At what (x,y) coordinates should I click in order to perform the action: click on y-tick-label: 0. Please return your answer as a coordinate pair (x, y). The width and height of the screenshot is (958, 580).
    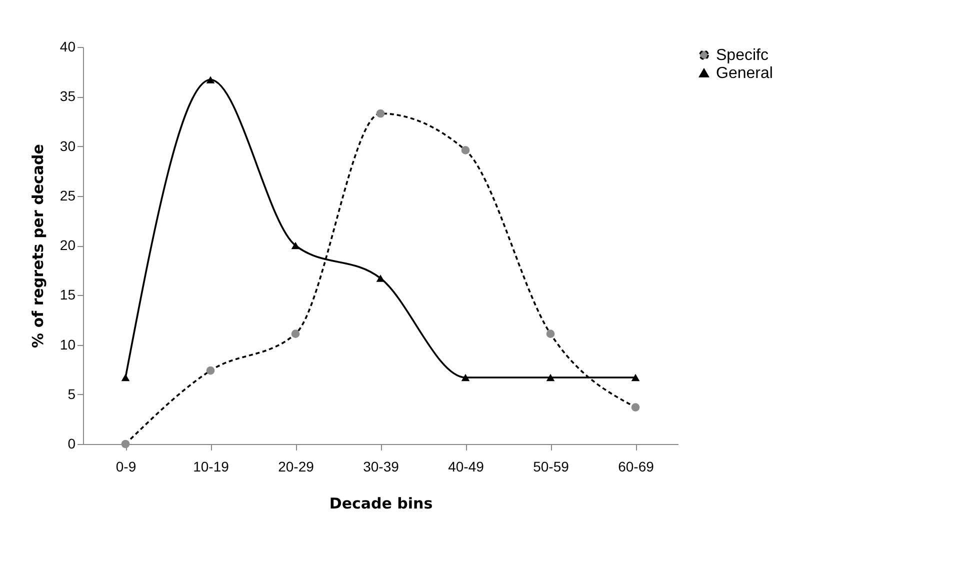
    Looking at the image, I should click on (72, 444).